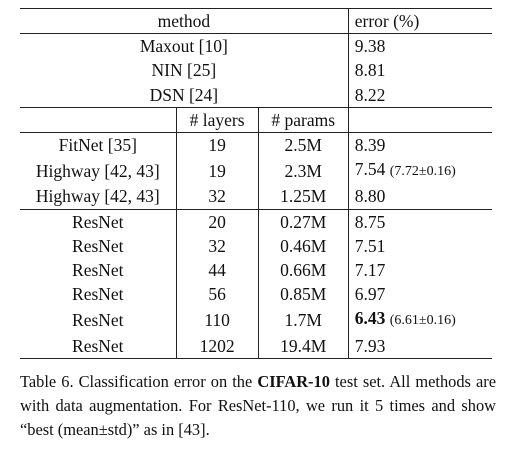 The width and height of the screenshot is (524, 453). What do you see at coordinates (303, 171) in the screenshot?
I see `params-cell: 2.3M` at bounding box center [303, 171].